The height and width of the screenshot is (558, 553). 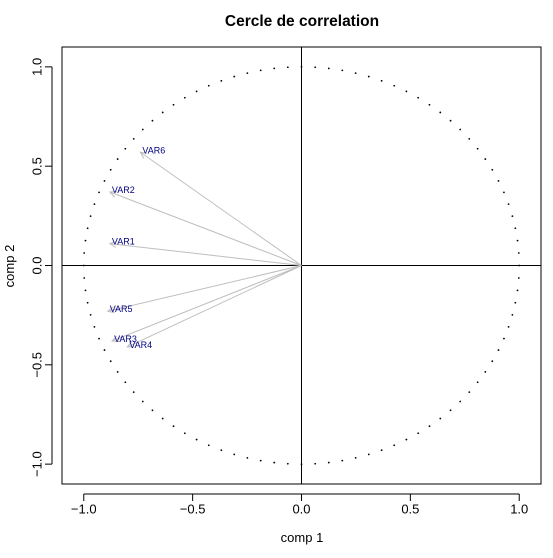 What do you see at coordinates (153, 150) in the screenshot?
I see `label-var6: VAR6` at bounding box center [153, 150].